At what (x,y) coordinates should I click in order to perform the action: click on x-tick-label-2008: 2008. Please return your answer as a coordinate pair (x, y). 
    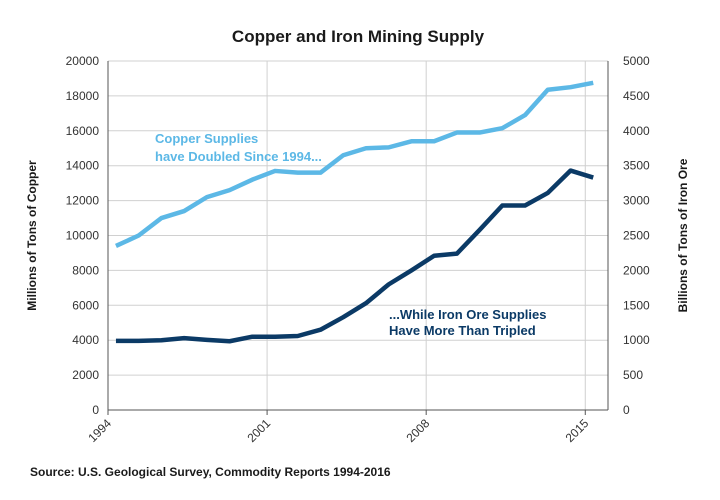
    Looking at the image, I should click on (418, 430).